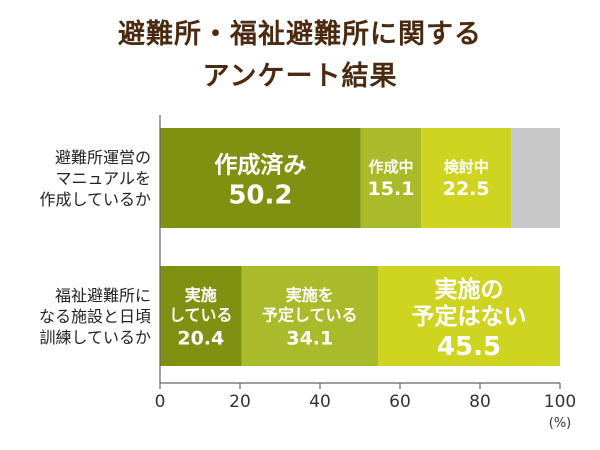 The width and height of the screenshot is (600, 450). What do you see at coordinates (320, 402) in the screenshot?
I see `x-tick-label: 40` at bounding box center [320, 402].